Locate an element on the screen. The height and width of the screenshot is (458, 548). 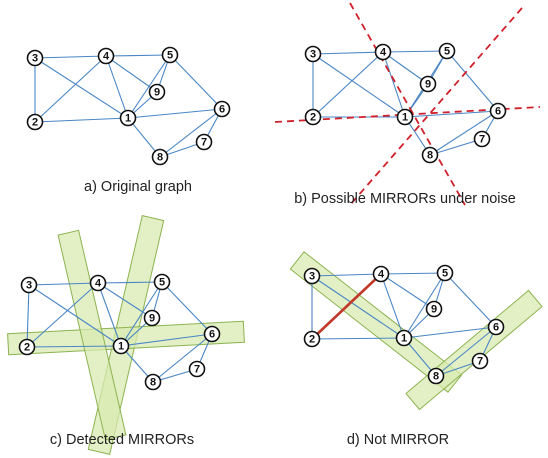
node-d-7: 7 is located at coordinates (480, 361).